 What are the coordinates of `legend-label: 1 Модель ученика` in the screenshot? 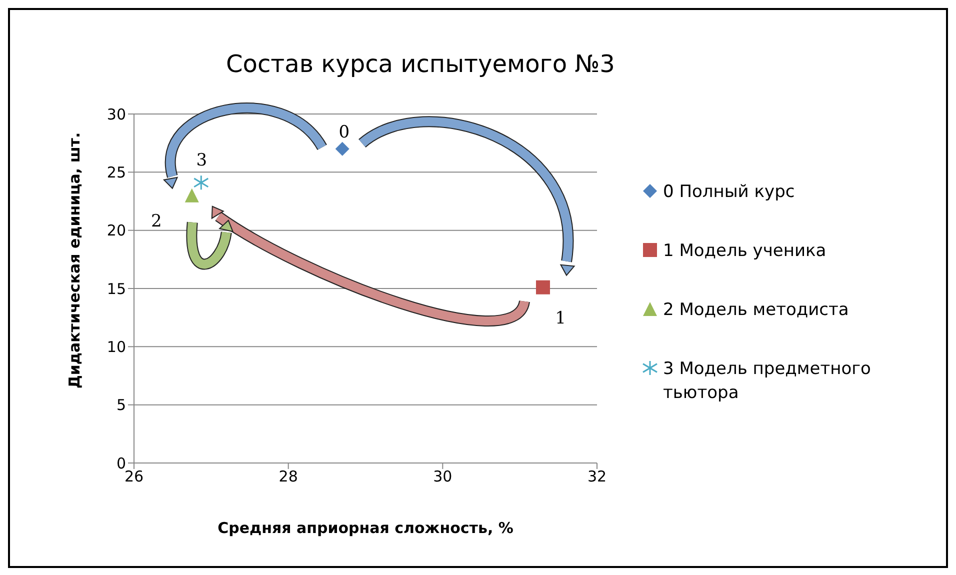 It's located at (745, 251).